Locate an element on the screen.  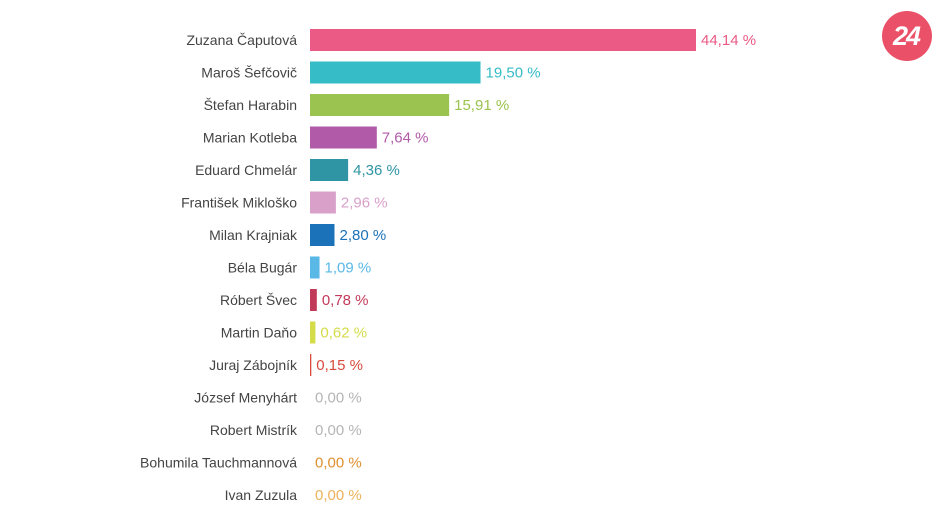
category-label: Bohumila Tauchmannová is located at coordinates (218, 463).